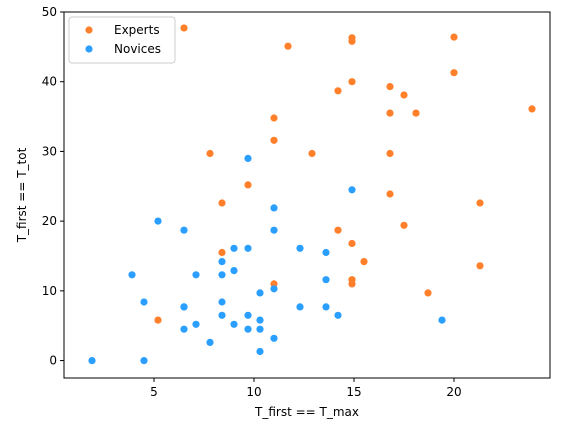 Image resolution: width=565 pixels, height=426 pixels. I want to click on legend: Experts Novices, so click(122, 40).